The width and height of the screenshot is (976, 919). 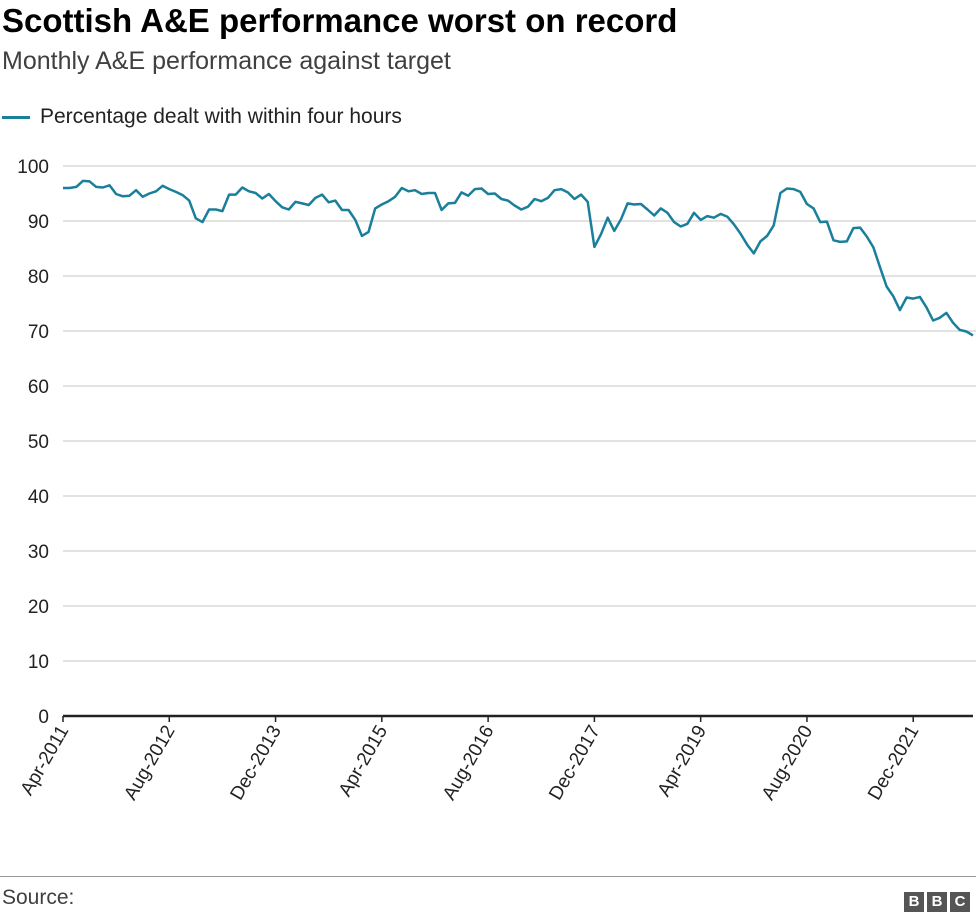 I want to click on legend: Percentage dealt with within four hours, so click(x=202, y=117).